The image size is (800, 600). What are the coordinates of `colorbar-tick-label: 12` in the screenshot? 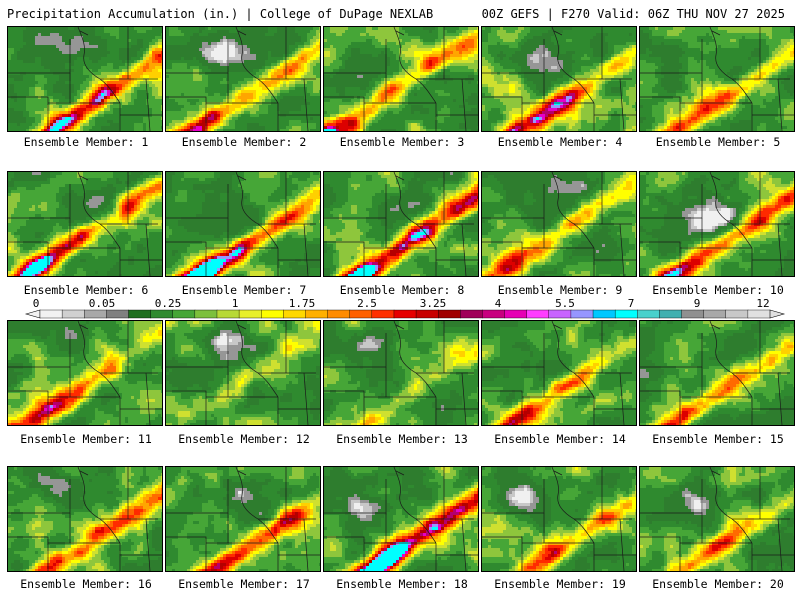 It's located at (762, 303).